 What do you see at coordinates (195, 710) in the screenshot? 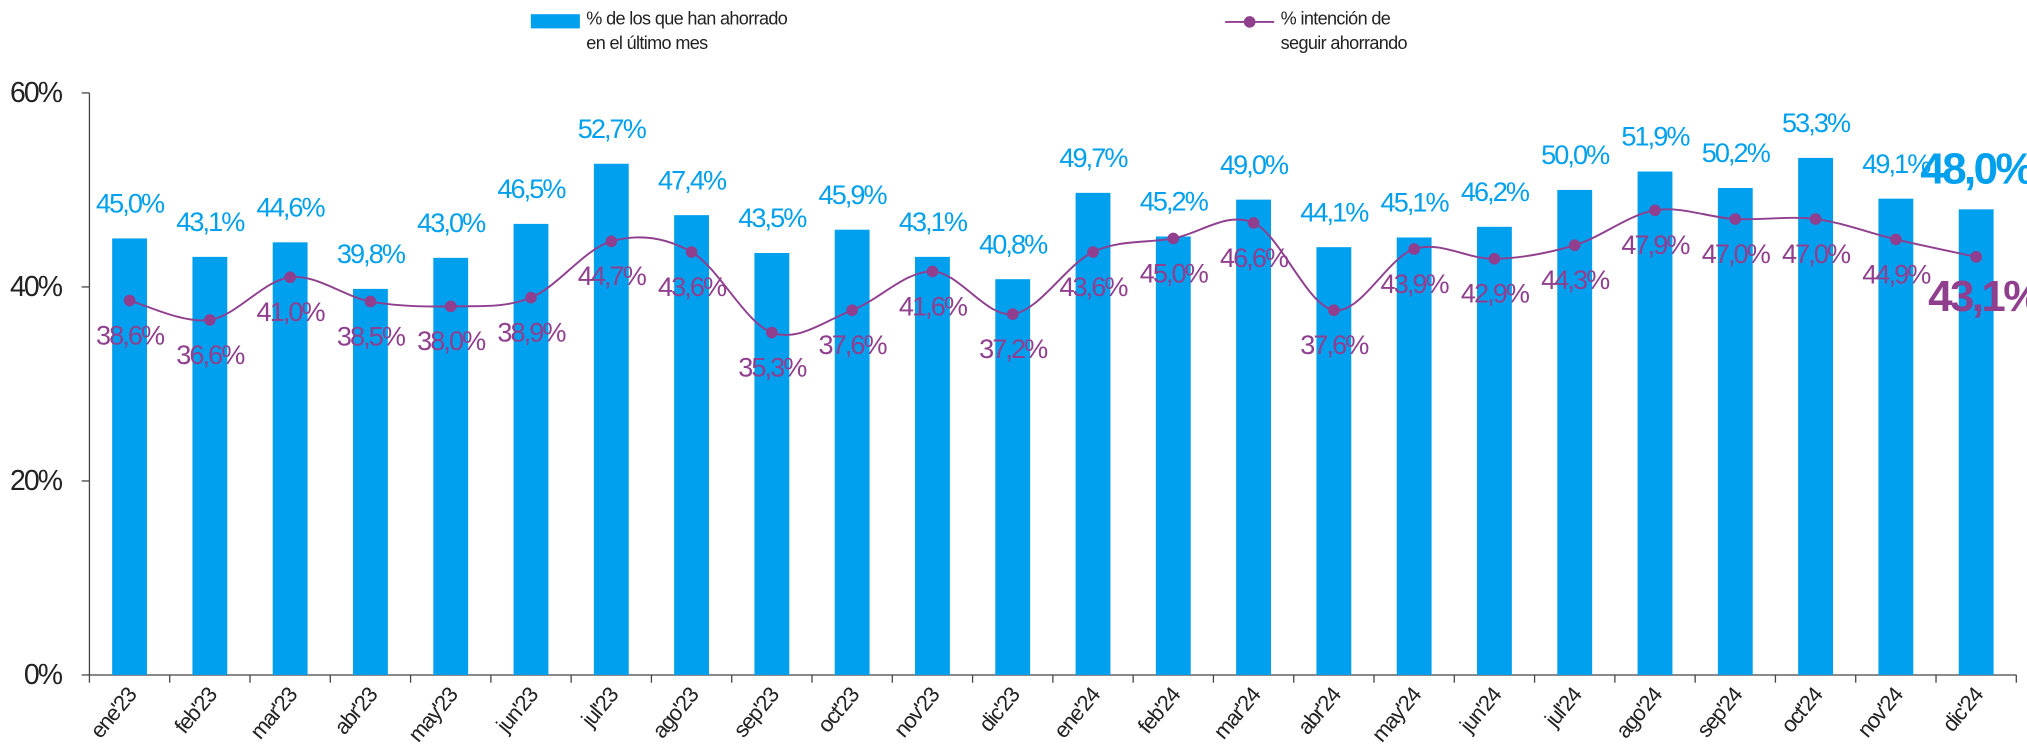
I see `x-tick-label: feb'23` at bounding box center [195, 710].